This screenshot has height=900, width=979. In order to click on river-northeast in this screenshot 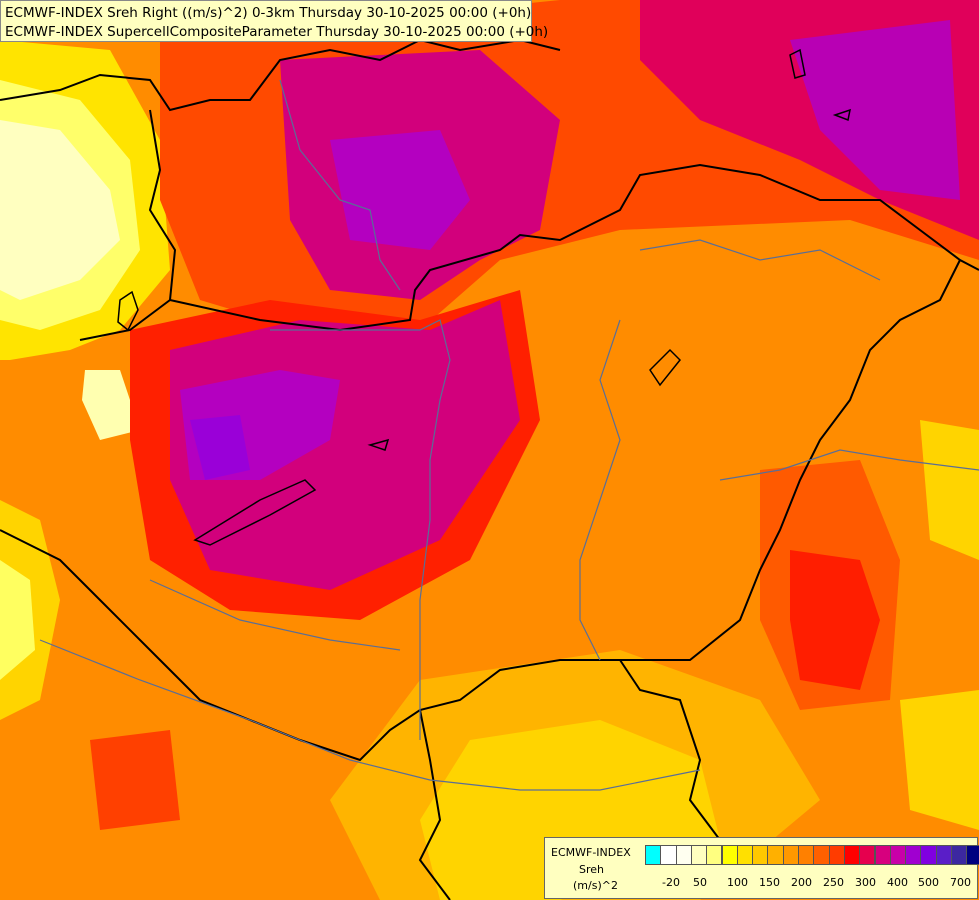, I will do `click(760, 260)`.